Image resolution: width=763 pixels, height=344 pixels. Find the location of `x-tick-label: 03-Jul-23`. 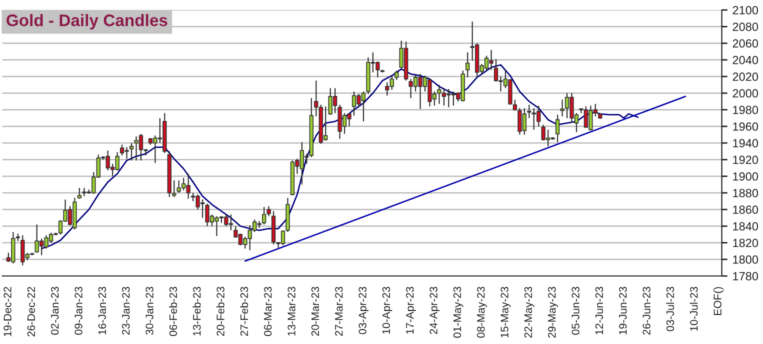

x-tick-label: 03-Jul-23 is located at coordinates (670, 309).